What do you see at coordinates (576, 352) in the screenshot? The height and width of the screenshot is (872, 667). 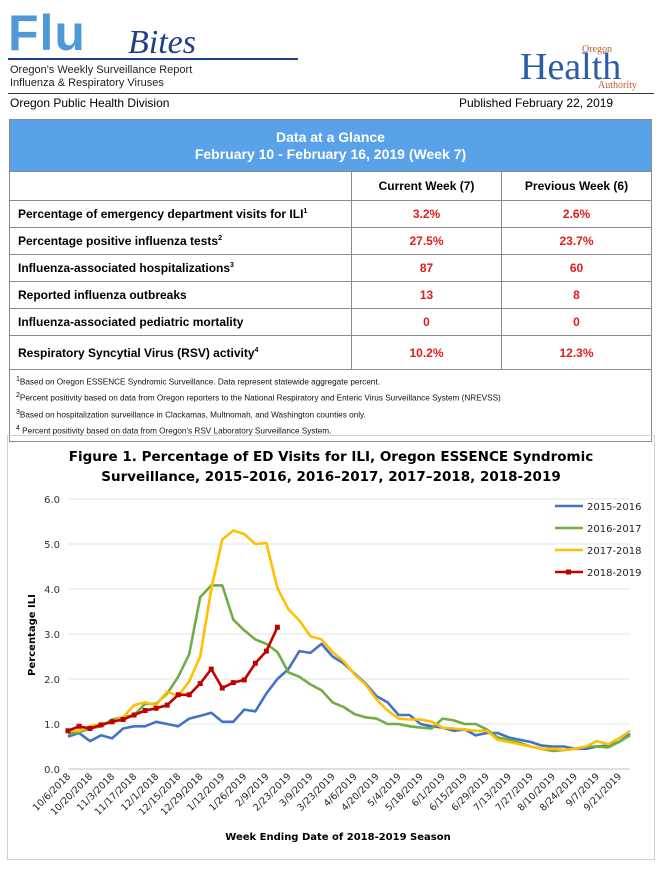 I see `previous-value: 12.3%` at bounding box center [576, 352].